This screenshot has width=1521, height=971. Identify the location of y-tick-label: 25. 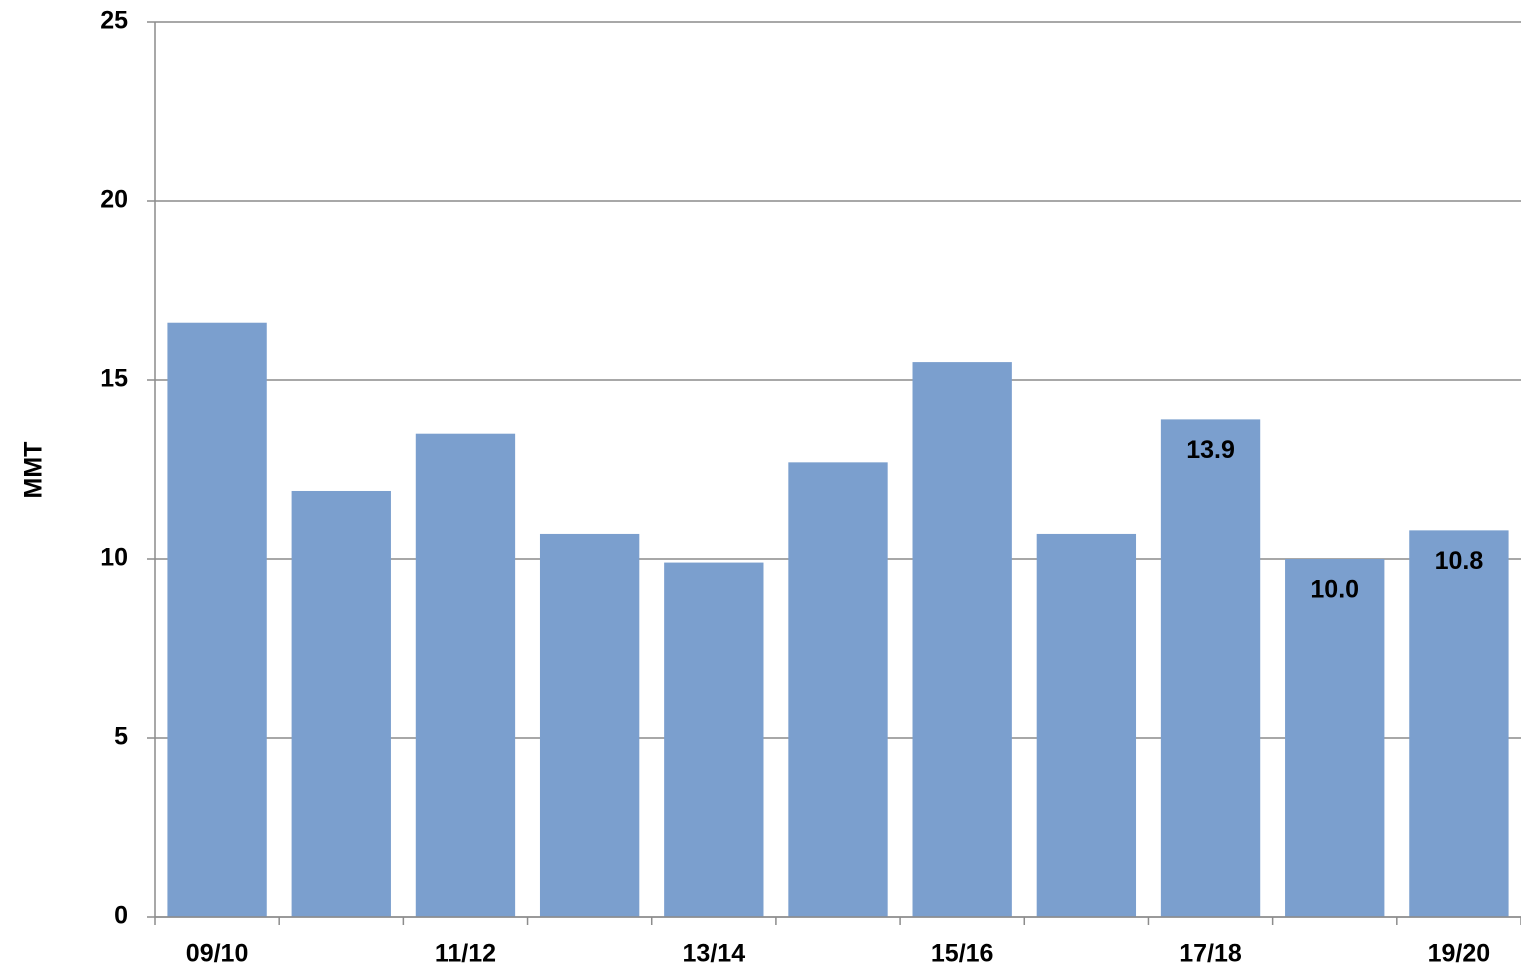
(114, 21).